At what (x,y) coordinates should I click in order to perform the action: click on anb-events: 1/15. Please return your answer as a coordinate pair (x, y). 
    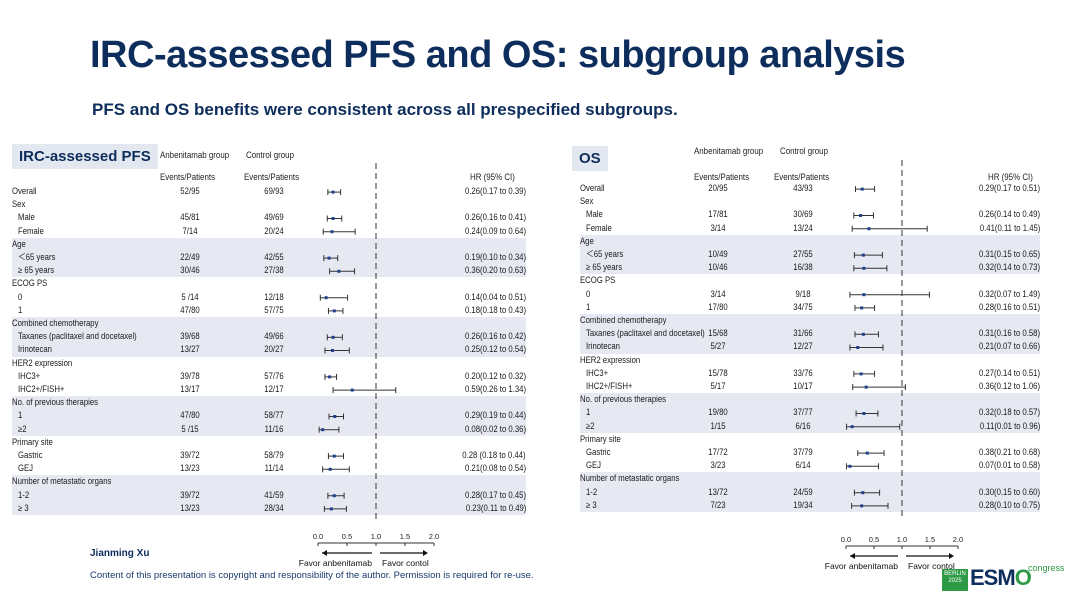
    Looking at the image, I should click on (718, 425).